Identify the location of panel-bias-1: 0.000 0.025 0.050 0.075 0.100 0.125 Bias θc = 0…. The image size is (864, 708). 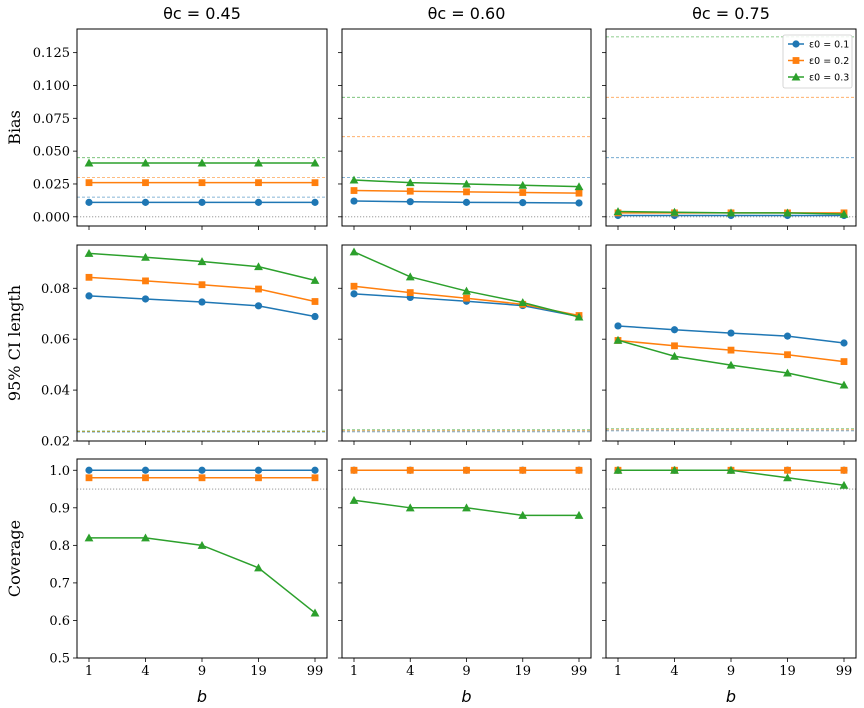
(166, 117).